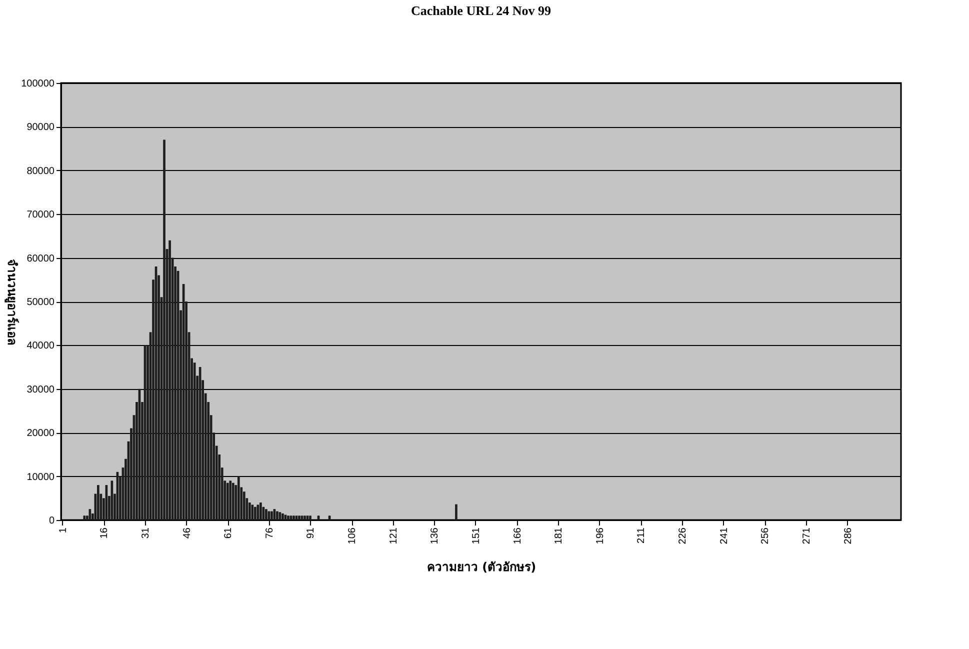  Describe the element at coordinates (40, 302) in the screenshot. I see `y-tick-label: 50000` at that location.